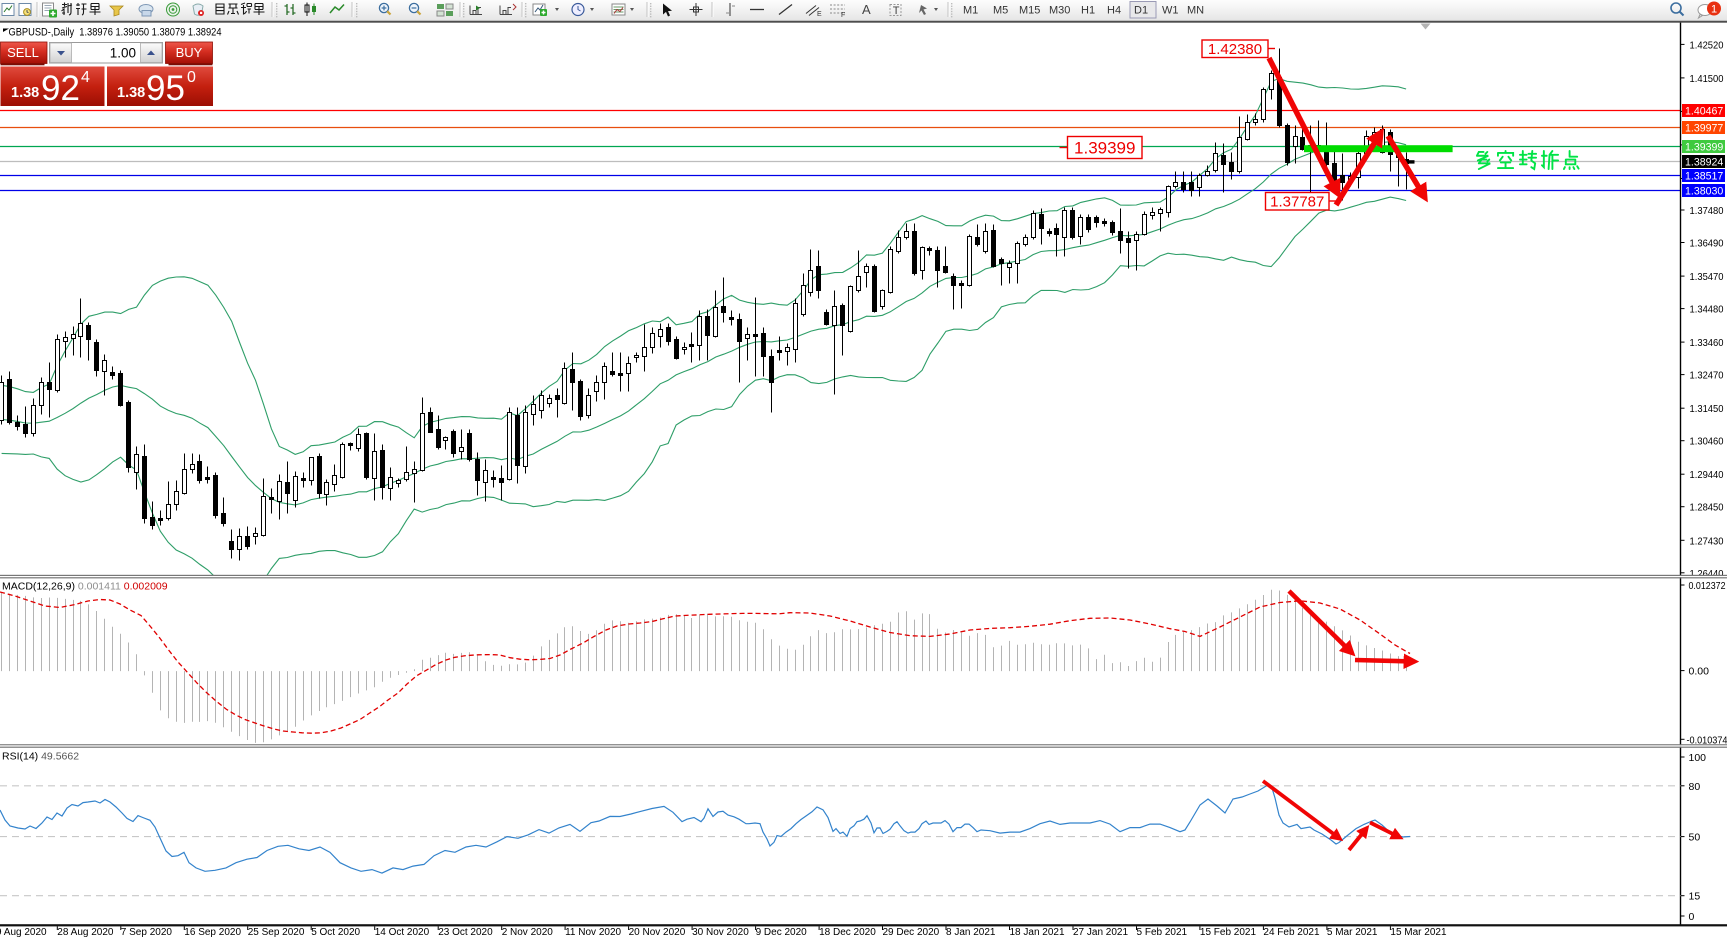 Image resolution: width=1727 pixels, height=938 pixels. I want to click on svg-text: 1.28450, so click(1707, 508).